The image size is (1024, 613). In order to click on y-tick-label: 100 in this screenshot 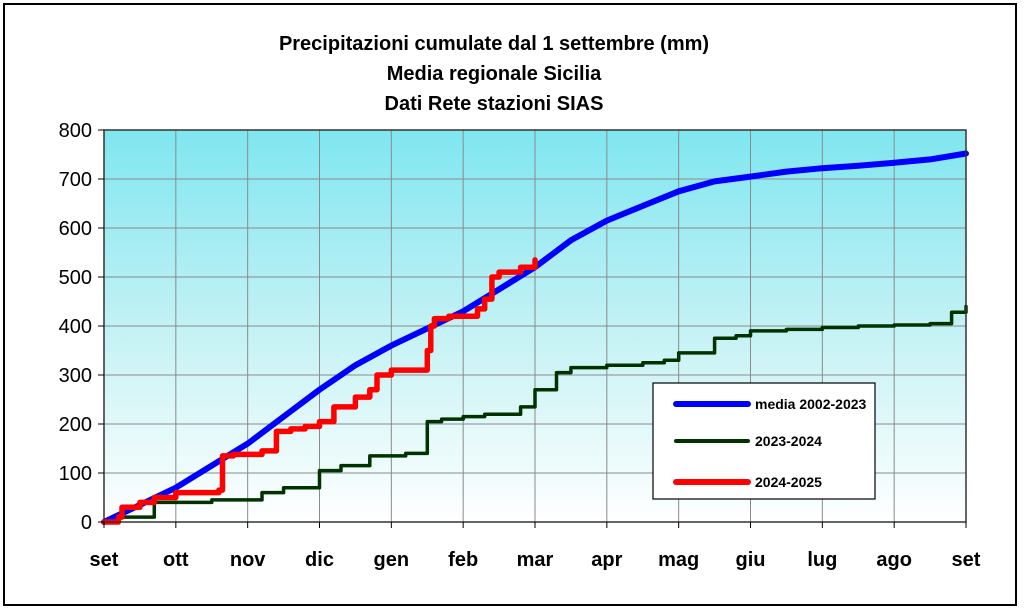, I will do `click(75, 474)`.